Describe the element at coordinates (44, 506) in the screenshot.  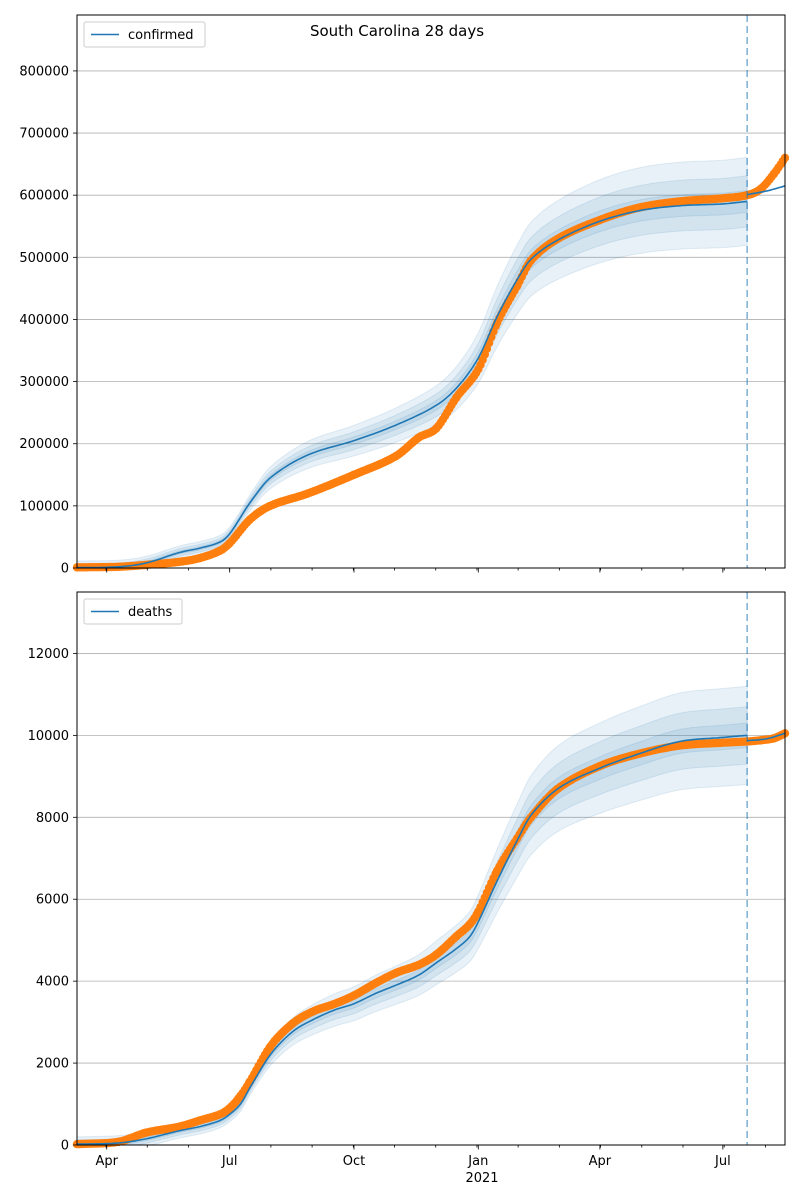
I see `y-tick-label: 100000` at that location.